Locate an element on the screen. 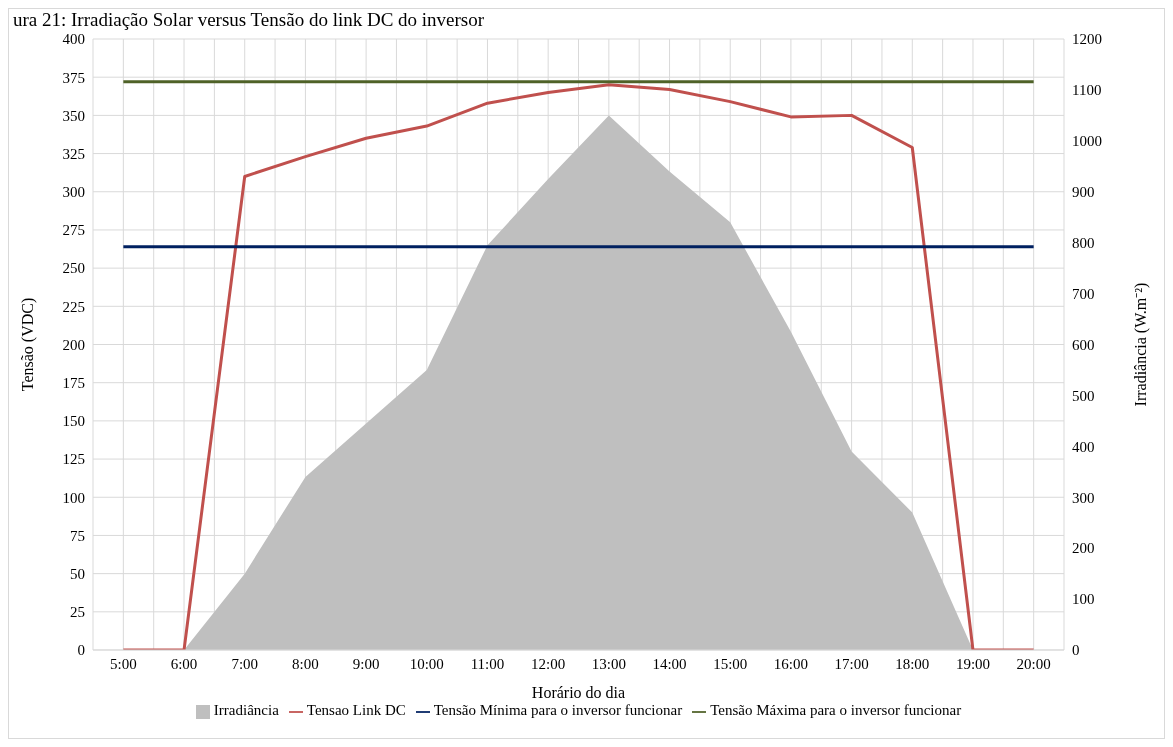 The width and height of the screenshot is (1173, 747). y-tick-label: 375 is located at coordinates (73, 77).